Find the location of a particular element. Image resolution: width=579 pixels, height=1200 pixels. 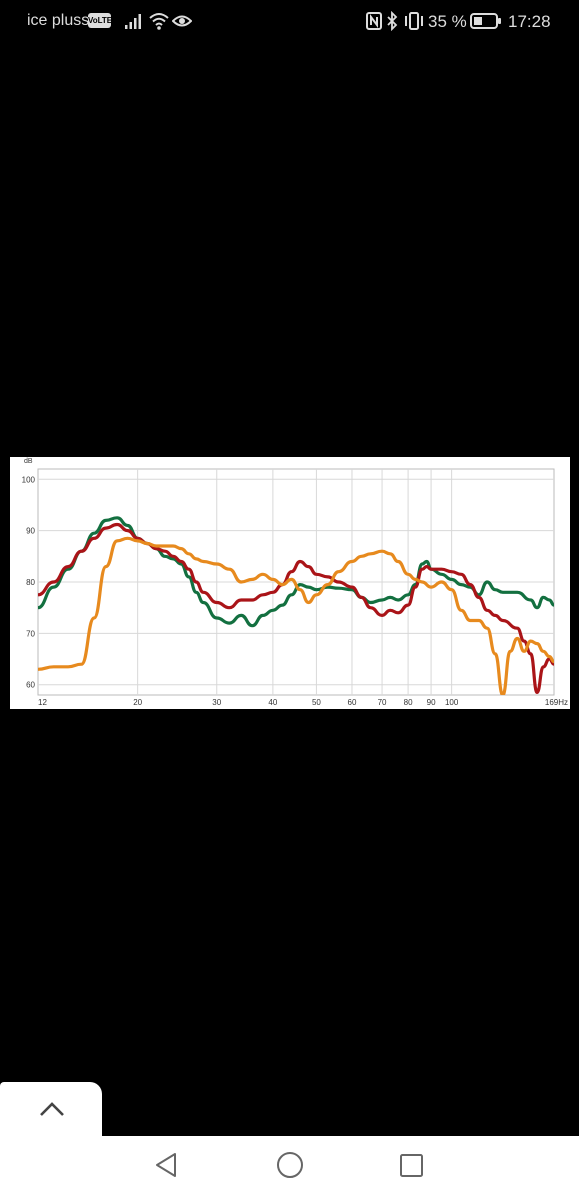

y-tick-label: 90 is located at coordinates (30, 531).